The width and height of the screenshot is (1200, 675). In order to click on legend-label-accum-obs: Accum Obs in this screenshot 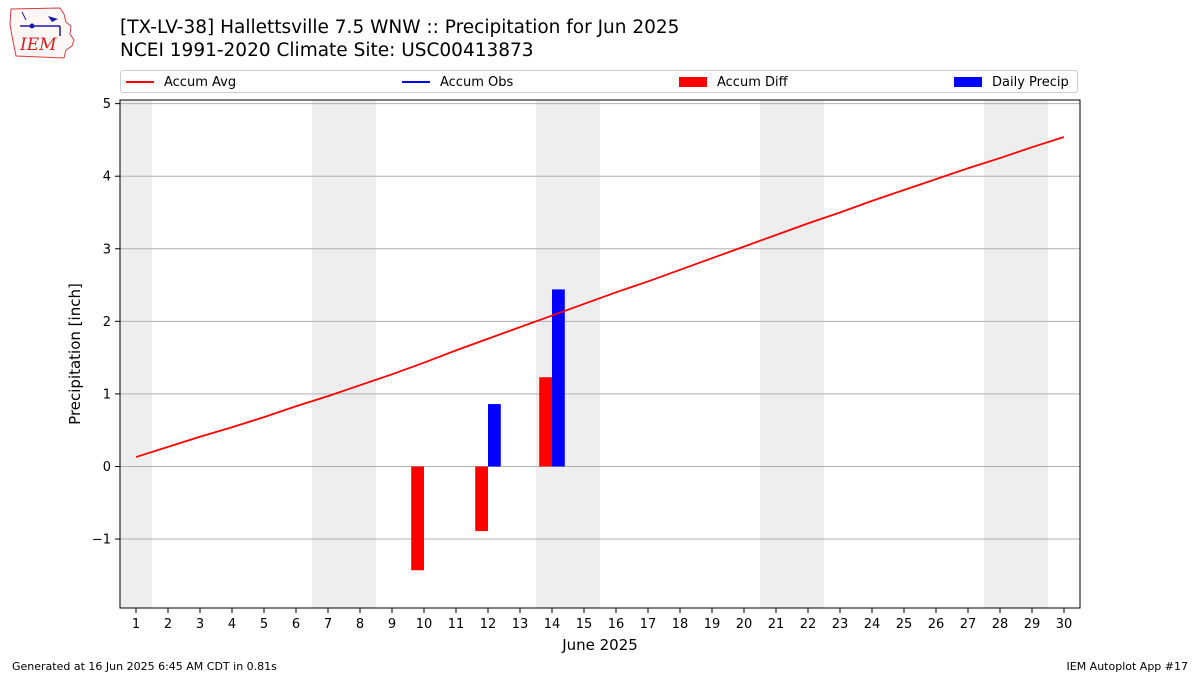, I will do `click(477, 82)`.